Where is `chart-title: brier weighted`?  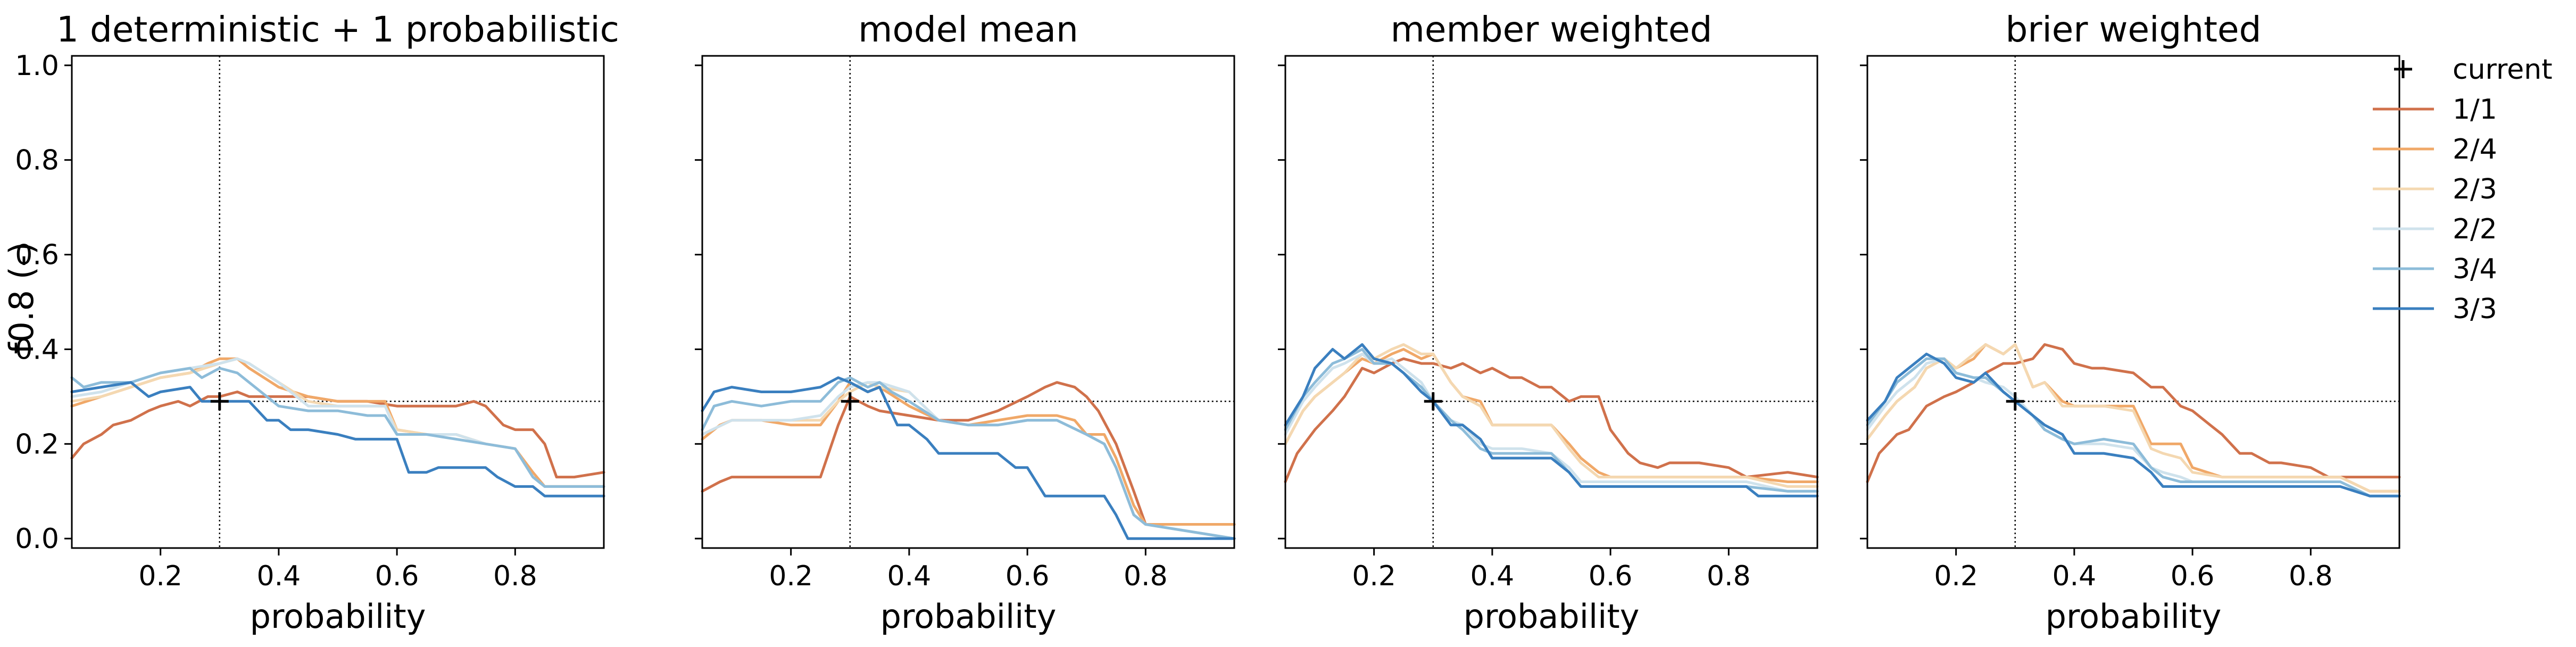
chart-title: brier weighted is located at coordinates (2133, 29).